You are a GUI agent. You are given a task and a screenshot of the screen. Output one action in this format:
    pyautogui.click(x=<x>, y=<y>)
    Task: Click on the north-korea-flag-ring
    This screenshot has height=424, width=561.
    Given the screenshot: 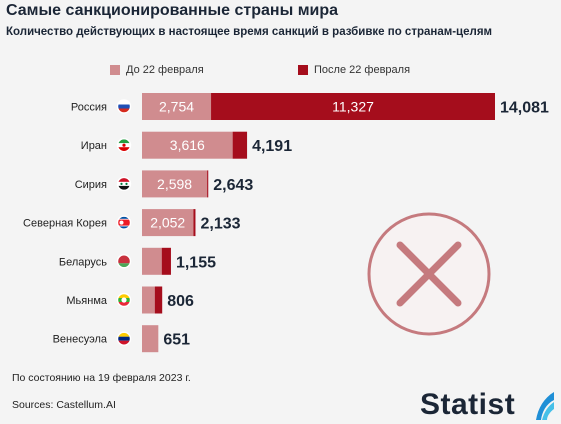 What is the action you would take?
    pyautogui.click(x=124, y=222)
    